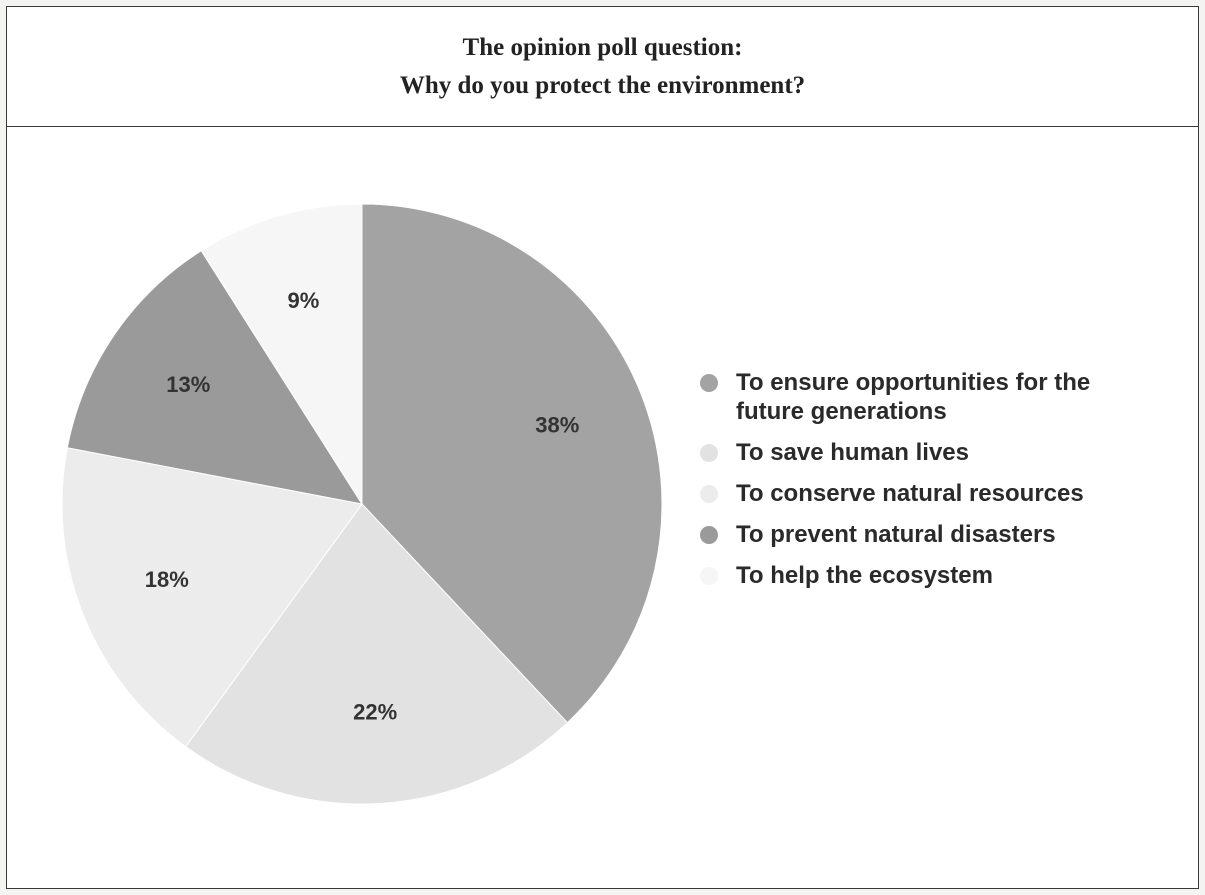 The height and width of the screenshot is (895, 1205). I want to click on data-label-prevent-disasters: 13%, so click(188, 384).